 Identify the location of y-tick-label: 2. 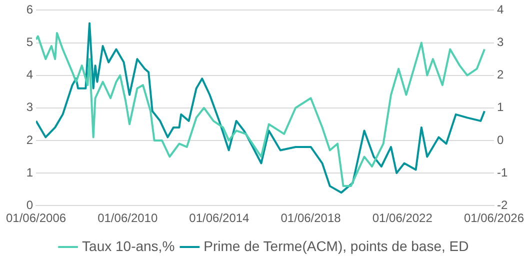
(30, 139).